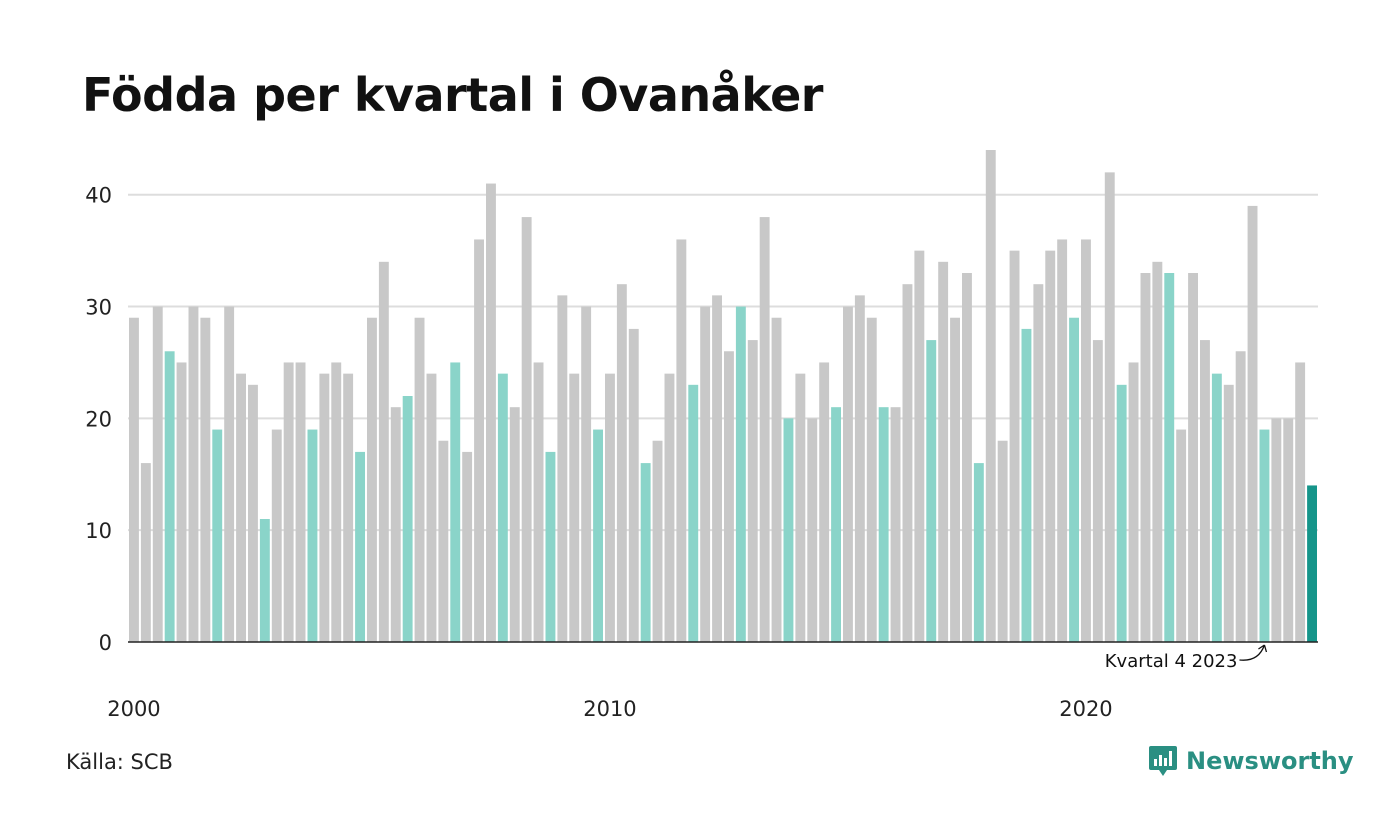  What do you see at coordinates (717, 468) in the screenshot?
I see `bar: 2012 K2: 31` at bounding box center [717, 468].